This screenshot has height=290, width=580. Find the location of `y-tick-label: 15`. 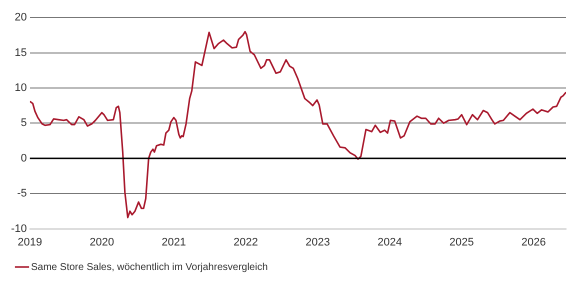

y-tick-label: 15 is located at coordinates (20, 52).